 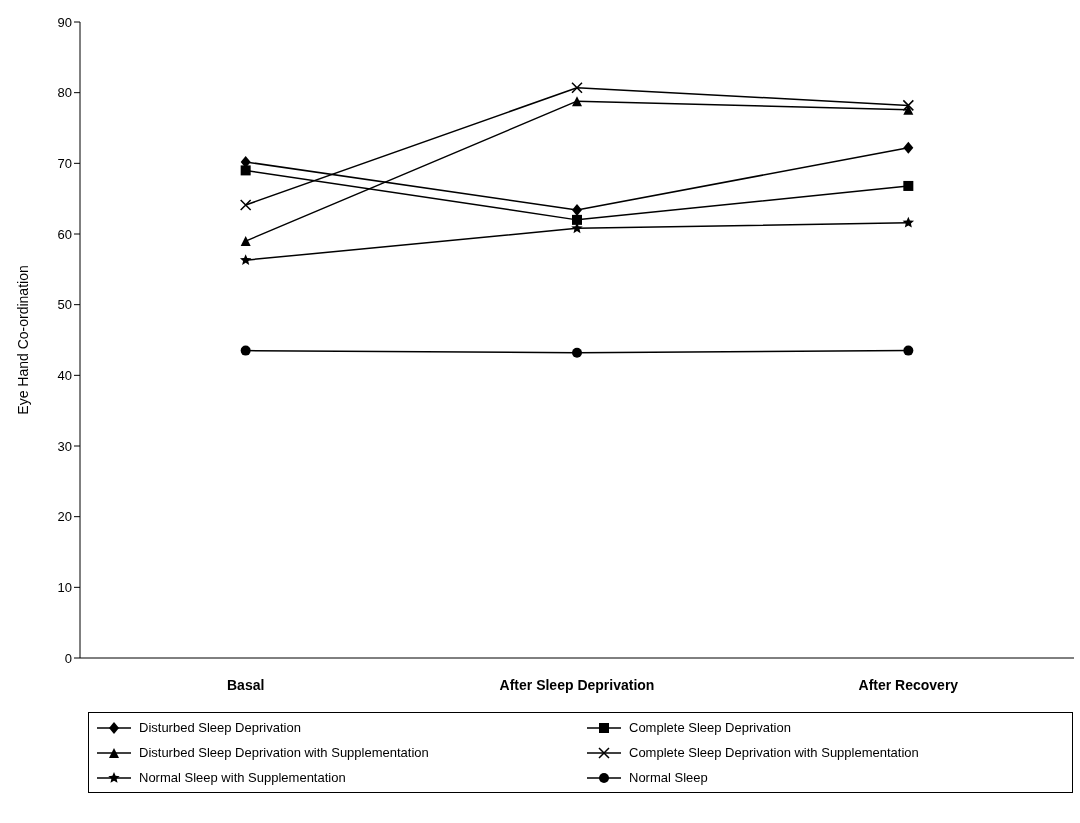 What do you see at coordinates (64, 22) in the screenshot?
I see `y-tick-label: 90` at bounding box center [64, 22].